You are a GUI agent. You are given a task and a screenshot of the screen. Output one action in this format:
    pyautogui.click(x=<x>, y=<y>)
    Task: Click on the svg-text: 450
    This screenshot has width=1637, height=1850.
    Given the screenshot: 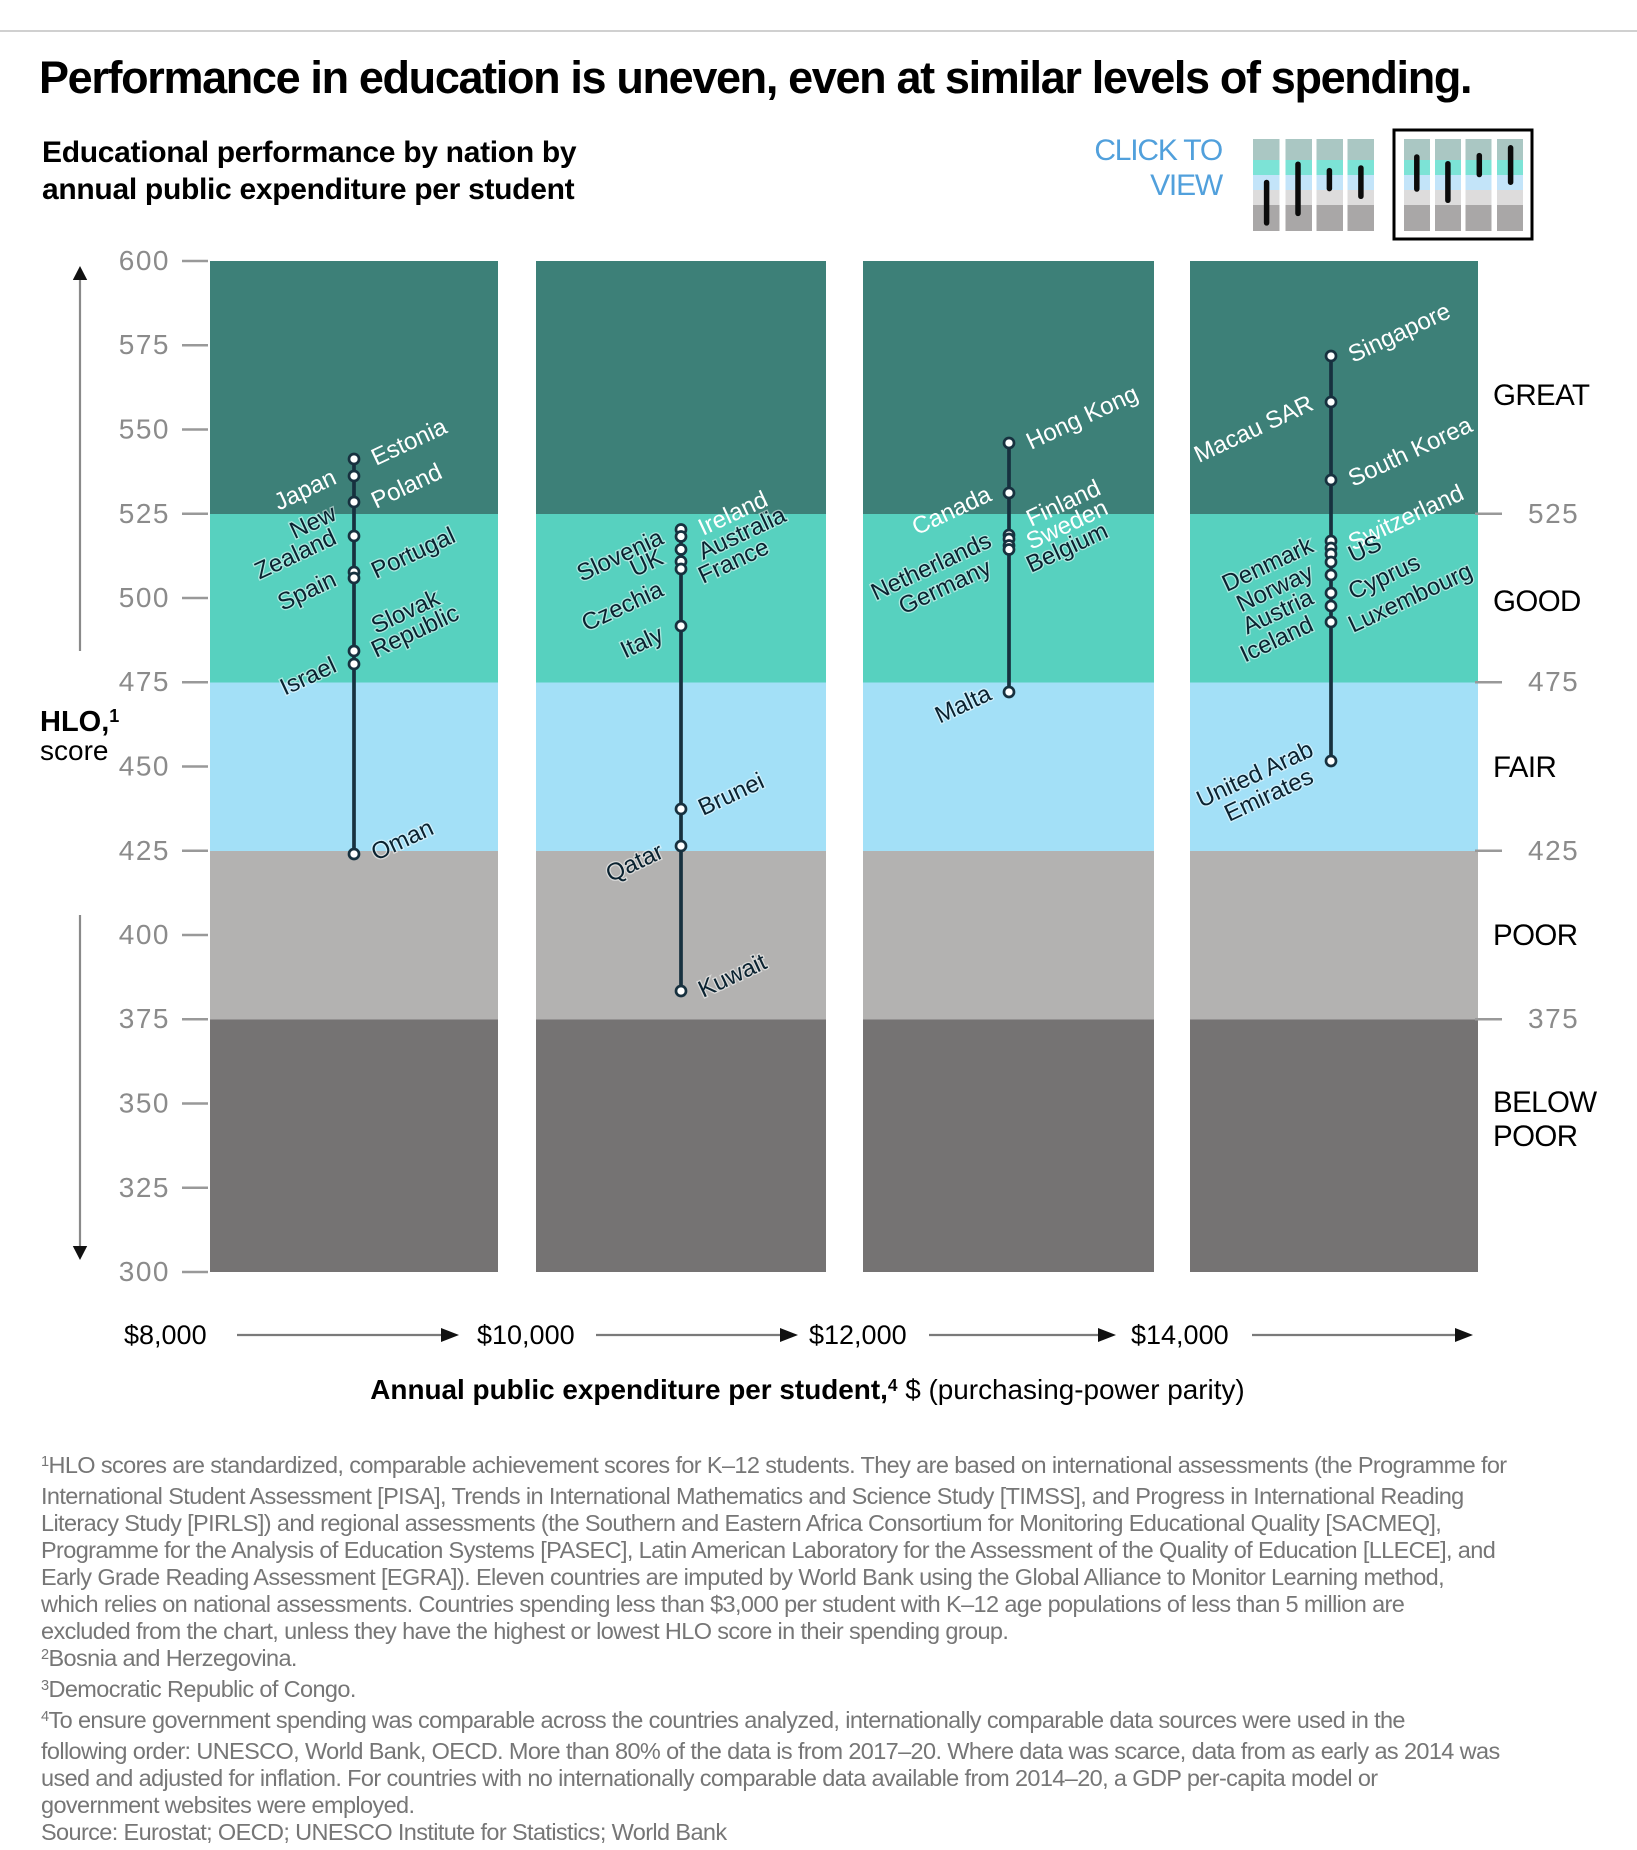 What is the action you would take?
    pyautogui.click(x=144, y=766)
    